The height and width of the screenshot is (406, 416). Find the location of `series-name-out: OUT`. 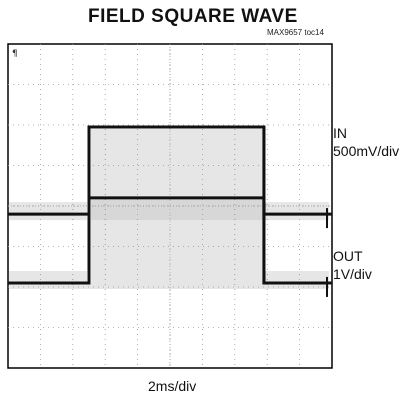

series-name-out: OUT is located at coordinates (348, 256).